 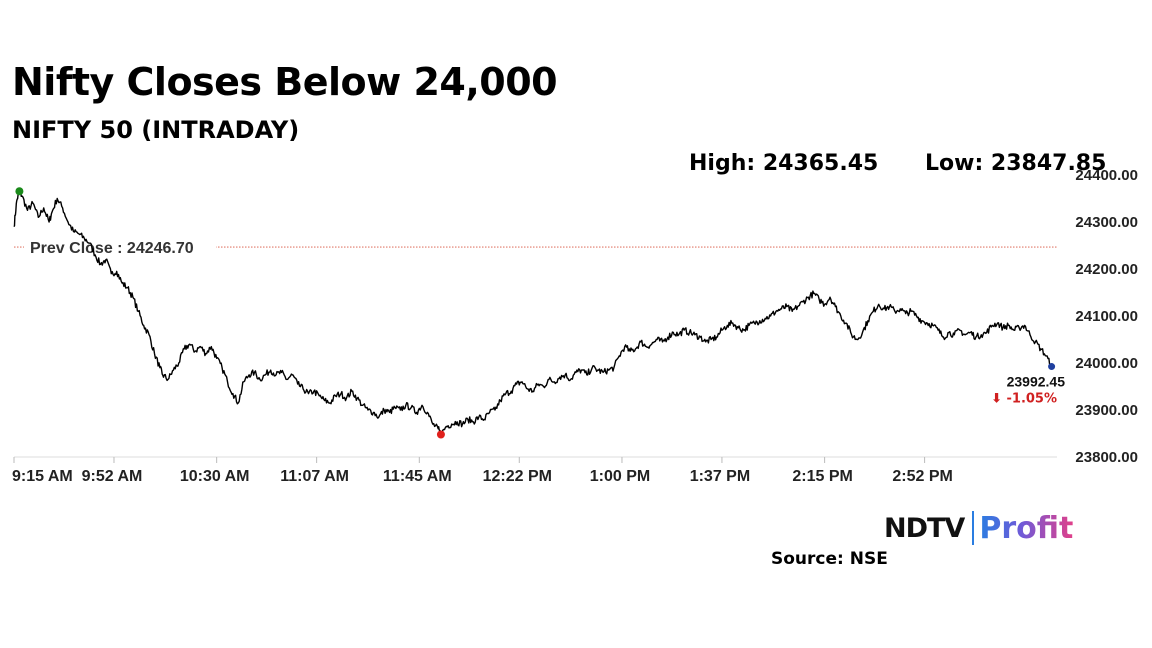 I want to click on prev-close-label-bg, so click(x=120, y=247).